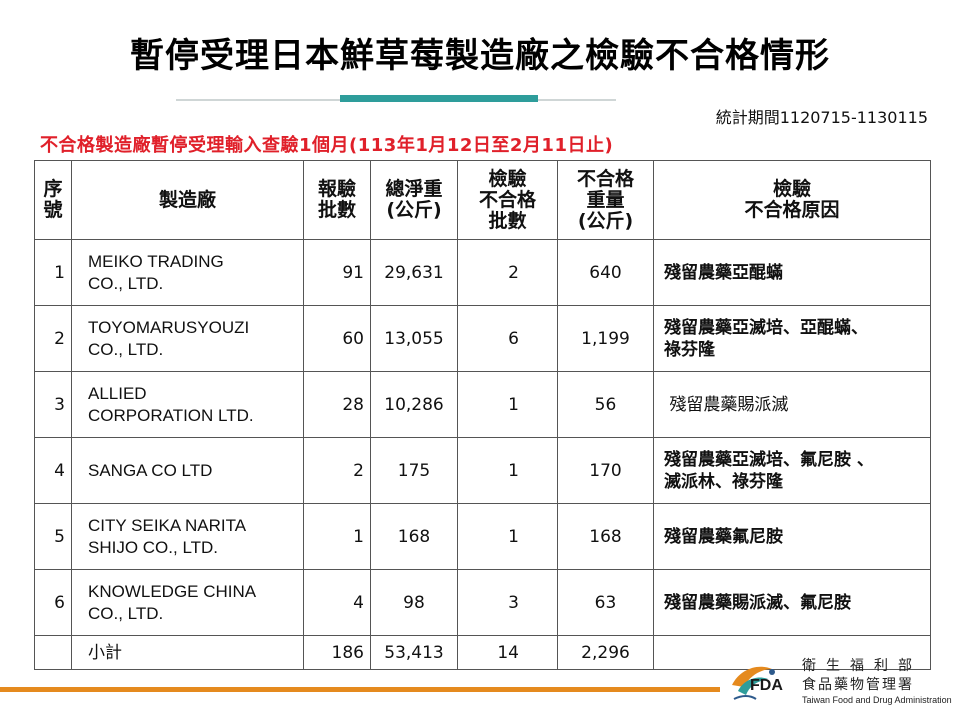 The height and width of the screenshot is (720, 960). Describe the element at coordinates (337, 338) in the screenshot. I see `row-batches: 60` at that location.